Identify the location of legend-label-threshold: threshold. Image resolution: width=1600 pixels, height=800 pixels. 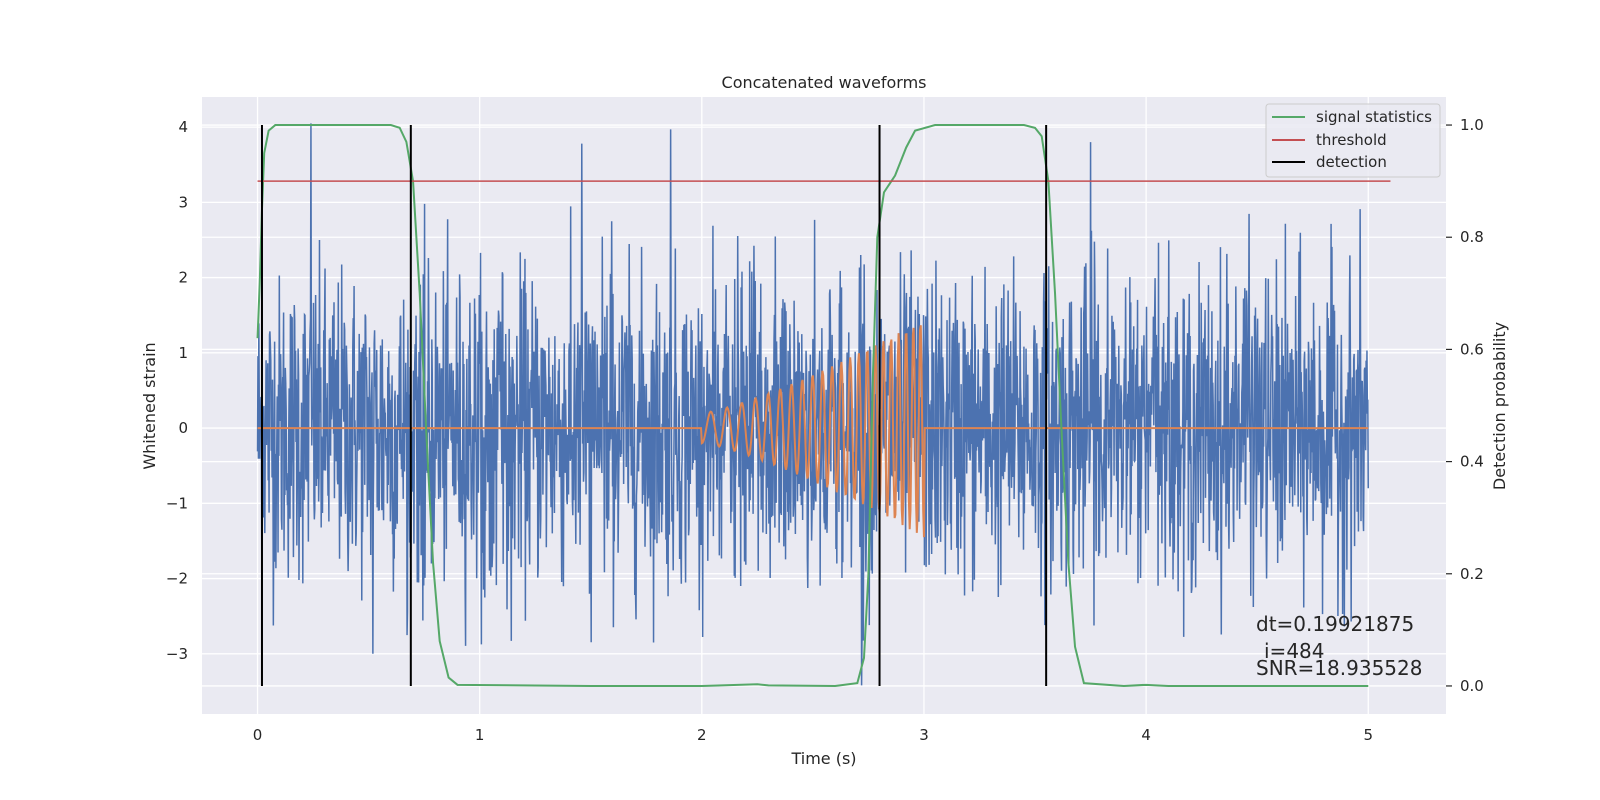
(1351, 140).